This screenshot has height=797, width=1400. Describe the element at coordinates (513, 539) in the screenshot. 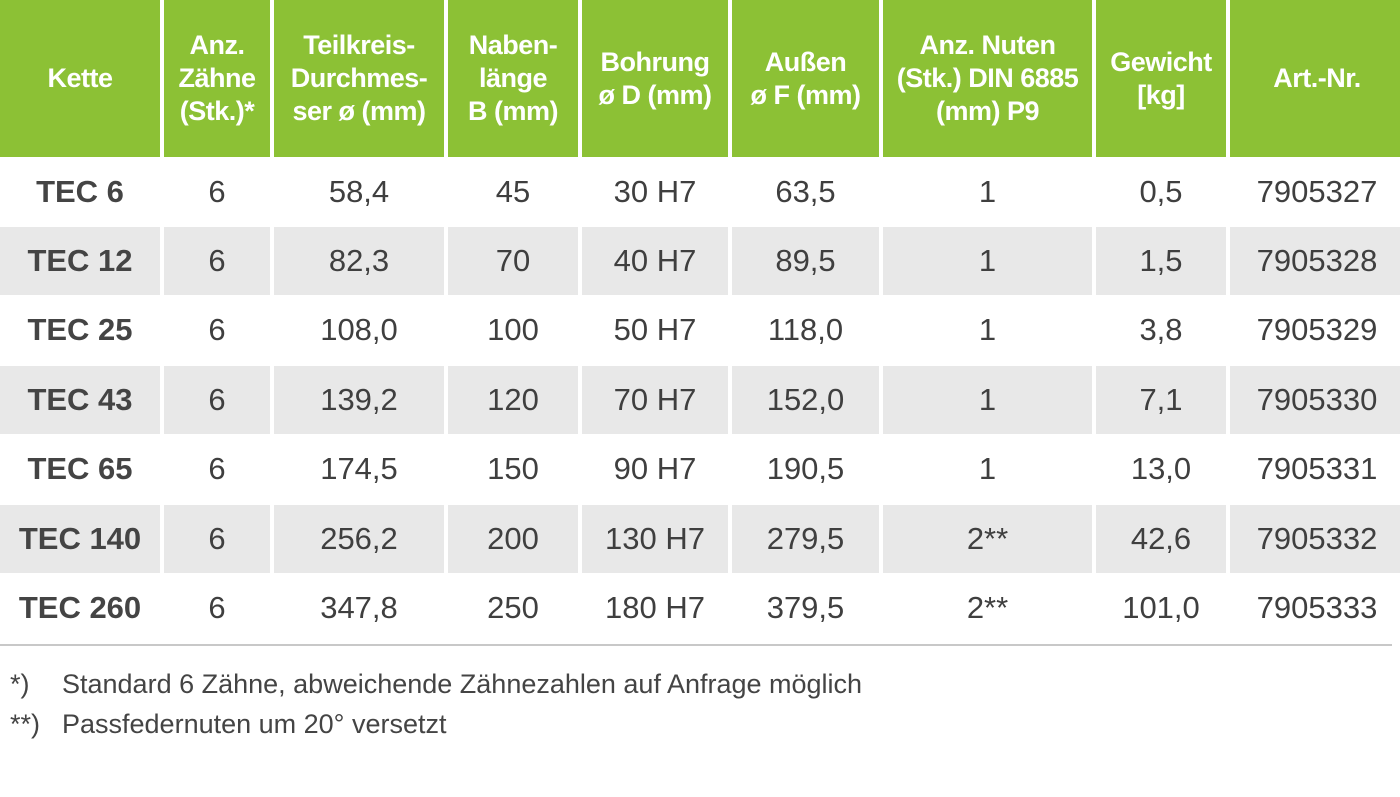

I see `cell-nabe: 200` at that location.